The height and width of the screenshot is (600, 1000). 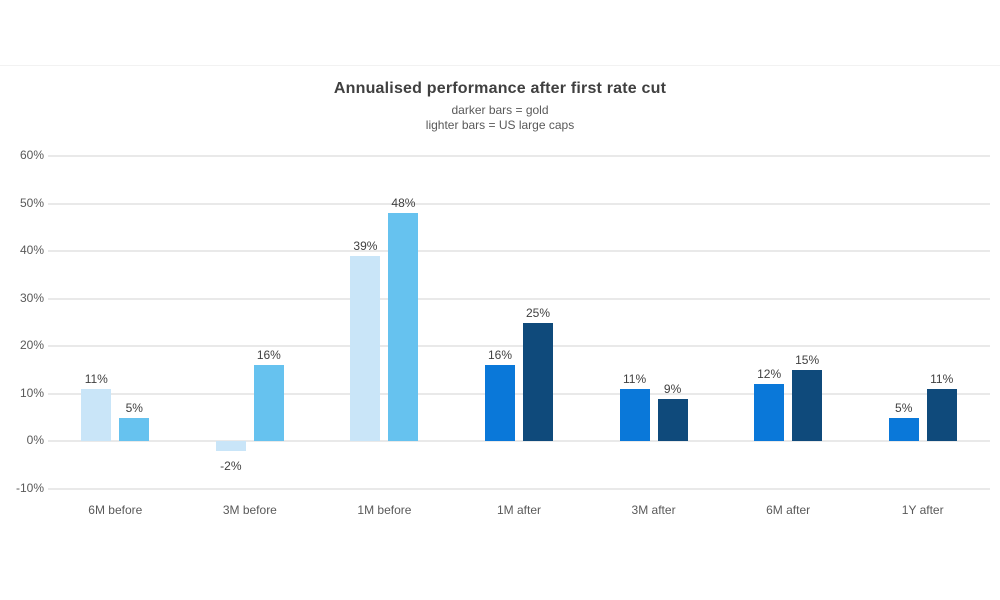 I want to click on bar-gold-1m-after, so click(x=538, y=382).